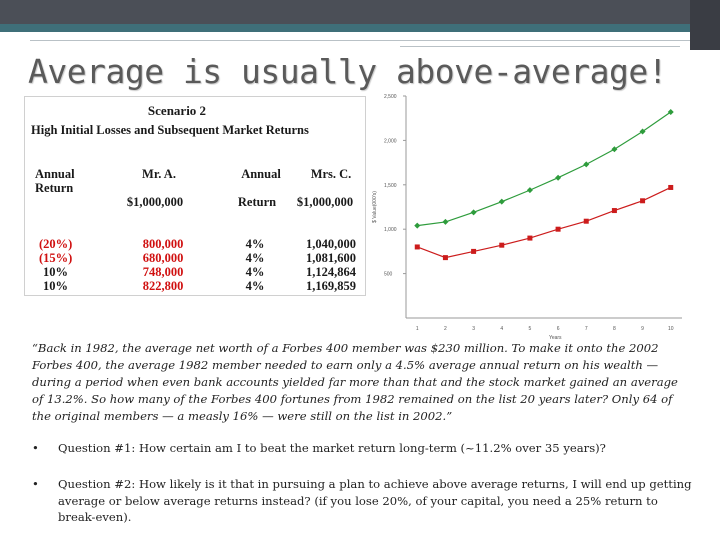  Describe the element at coordinates (163, 272) in the screenshot. I see `table-cell: 748,000` at that location.